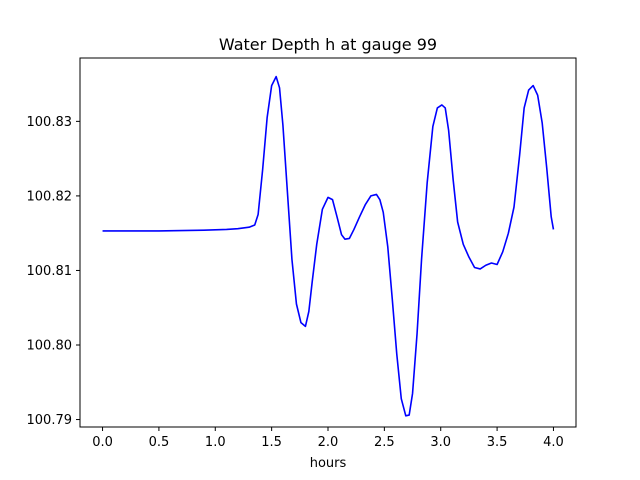  Describe the element at coordinates (159, 442) in the screenshot. I see `x-tick-label: 0.5` at that location.